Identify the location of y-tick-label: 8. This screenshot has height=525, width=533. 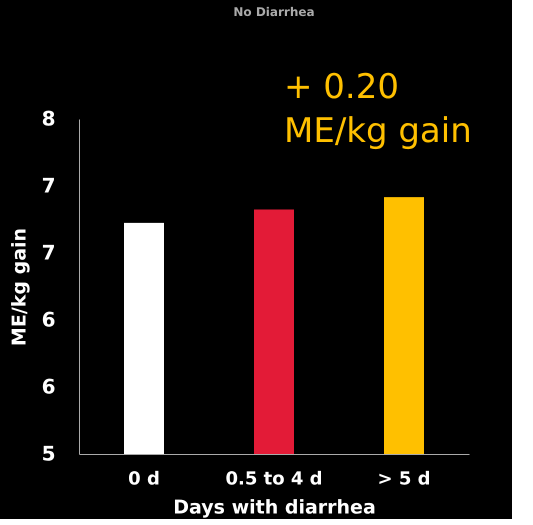
(49, 118).